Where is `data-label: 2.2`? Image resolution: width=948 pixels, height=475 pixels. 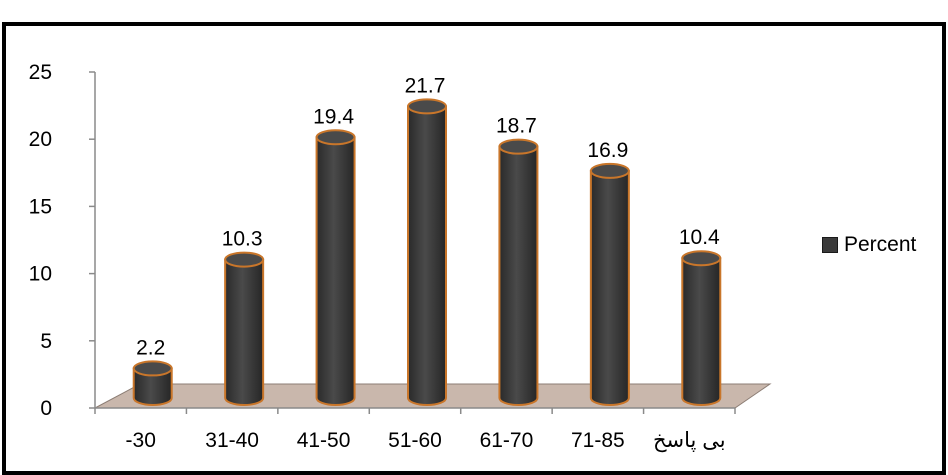 data-label: 2.2 is located at coordinates (150, 347).